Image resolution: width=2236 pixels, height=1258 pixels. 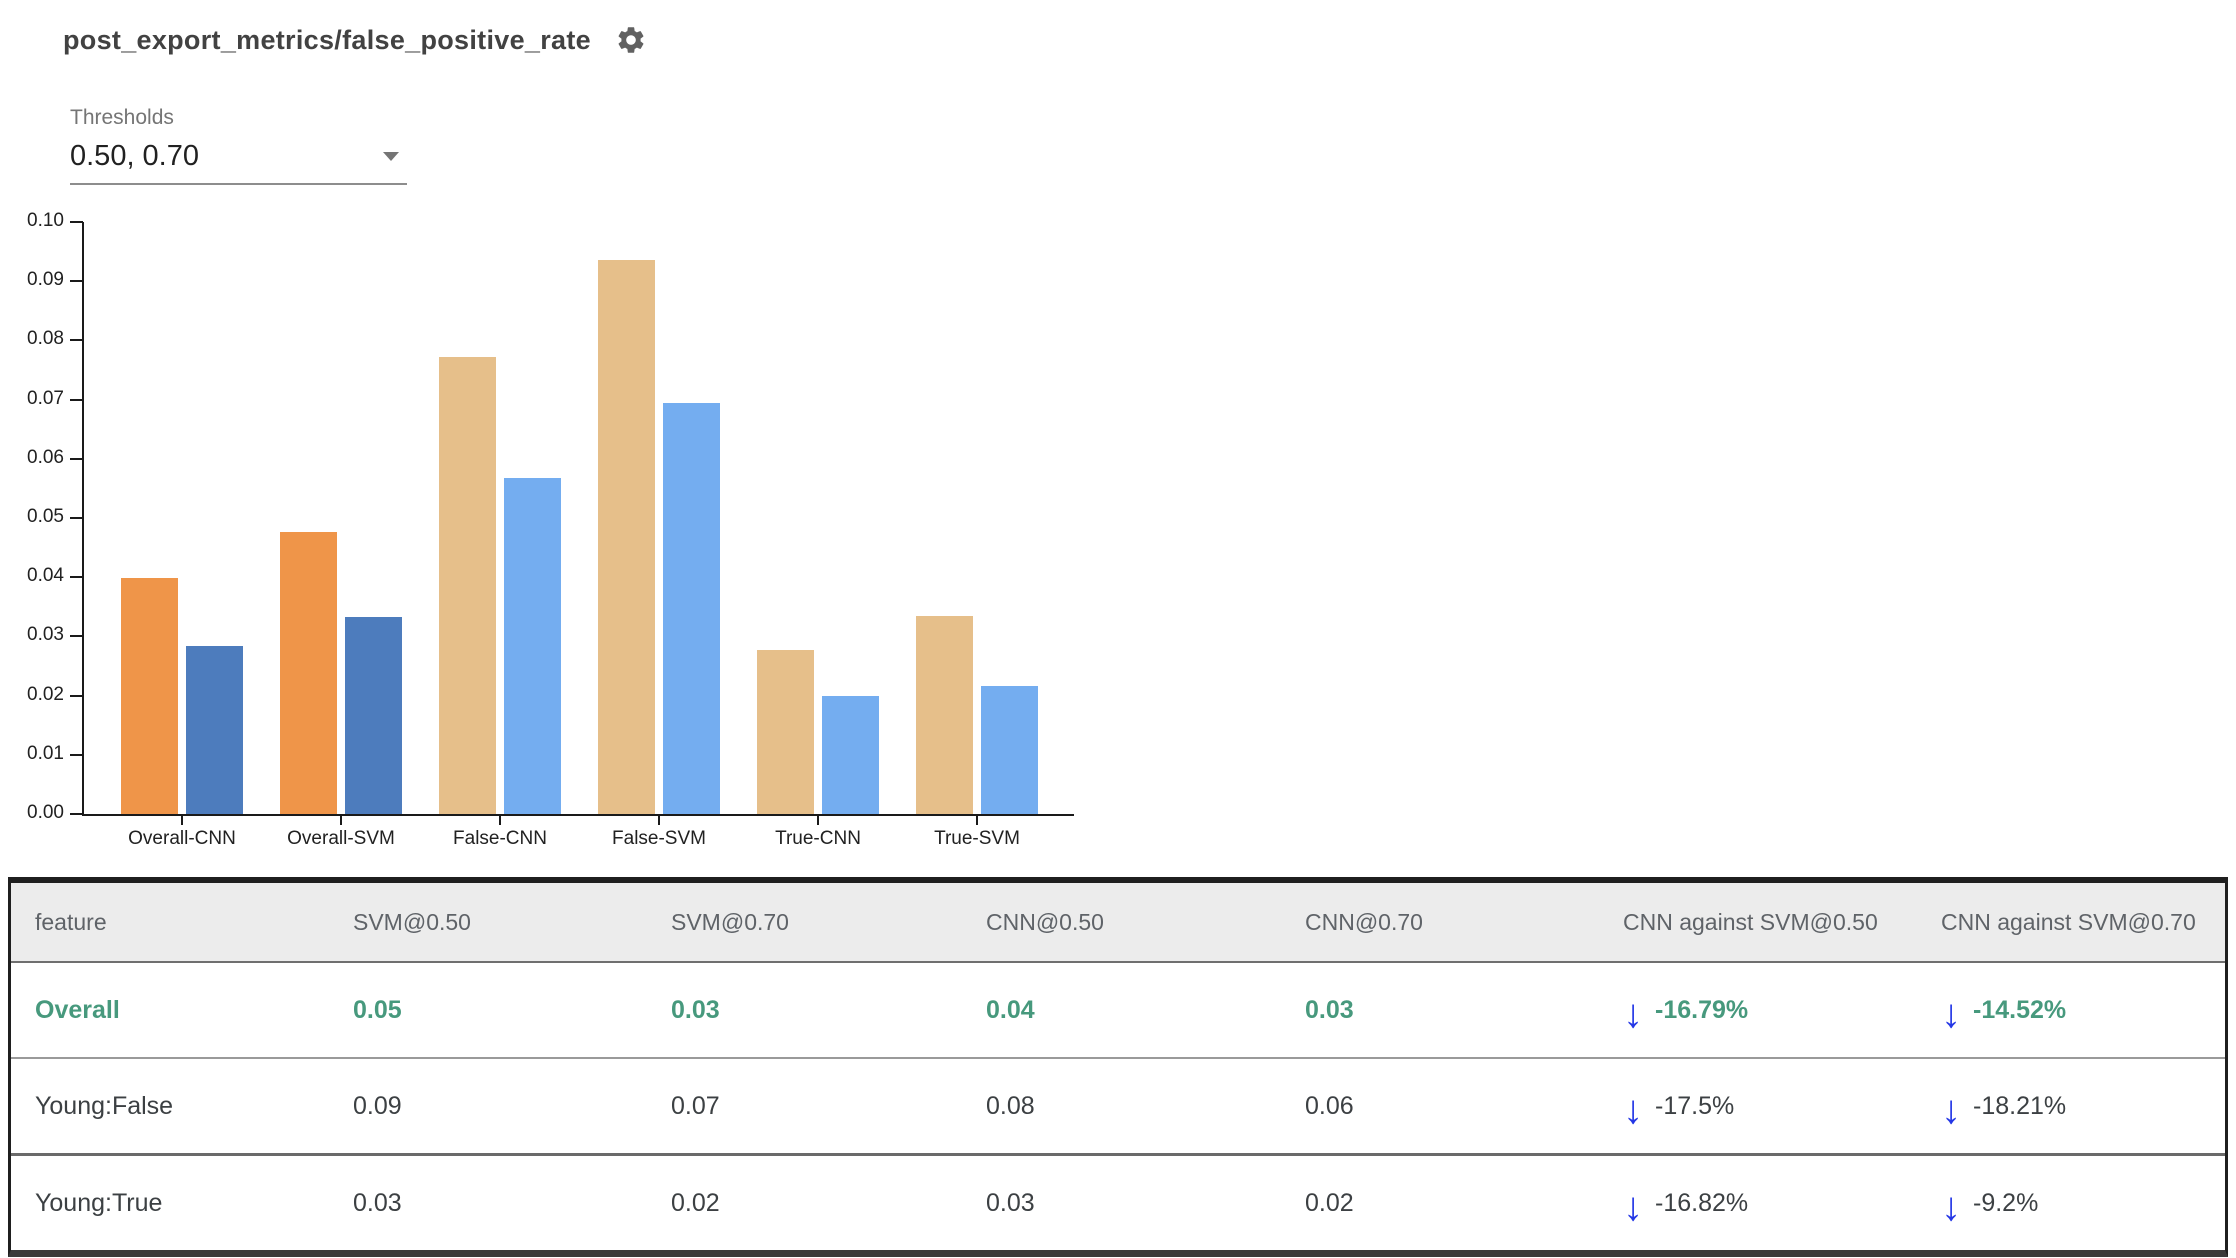 What do you see at coordinates (214, 730) in the screenshot?
I see `bar-overall-cnn-t70` at bounding box center [214, 730].